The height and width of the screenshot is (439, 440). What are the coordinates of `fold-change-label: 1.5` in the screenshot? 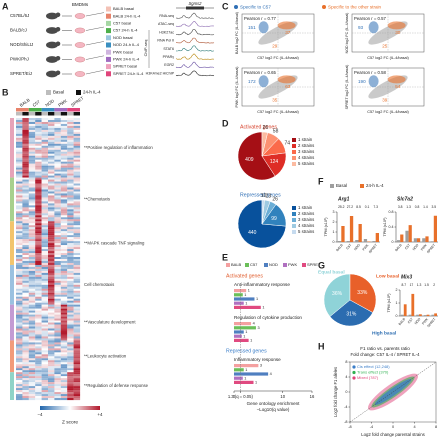 It's located at (426, 285).